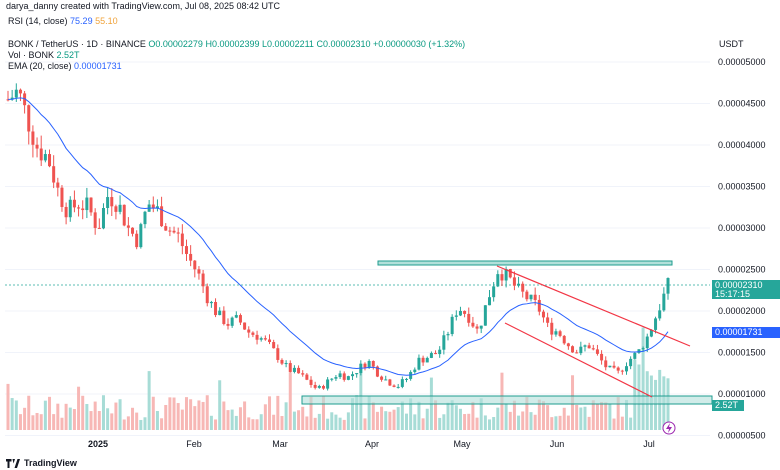 The height and width of the screenshot is (470, 780). What do you see at coordinates (742, 394) in the screenshot?
I see `price-tick-label: 0.00001000` at bounding box center [742, 394].